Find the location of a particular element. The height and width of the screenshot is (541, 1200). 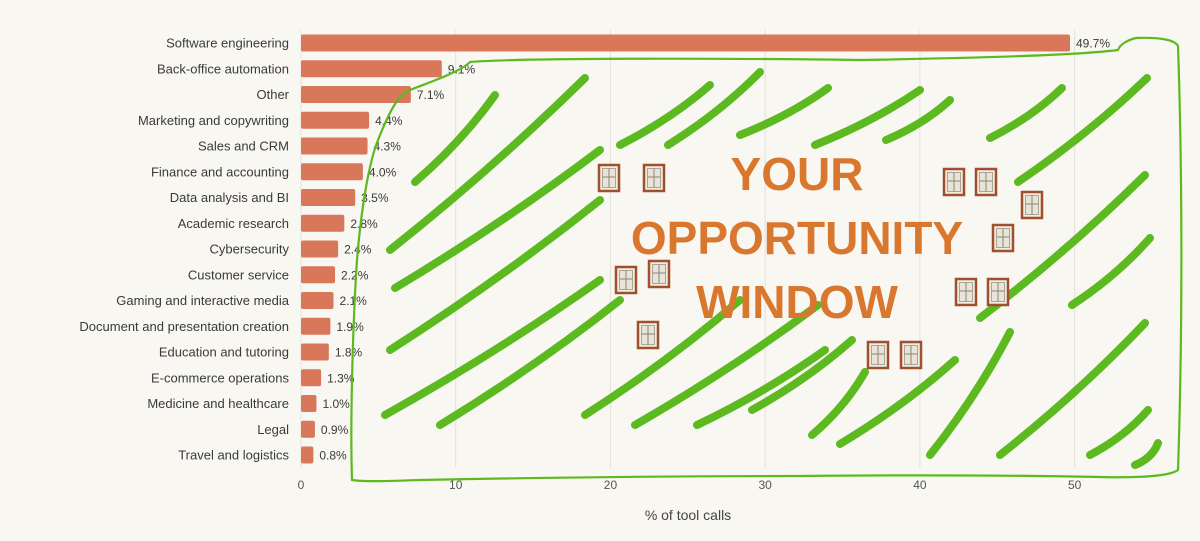

bar-value-label: 0.8% is located at coordinates (333, 456).